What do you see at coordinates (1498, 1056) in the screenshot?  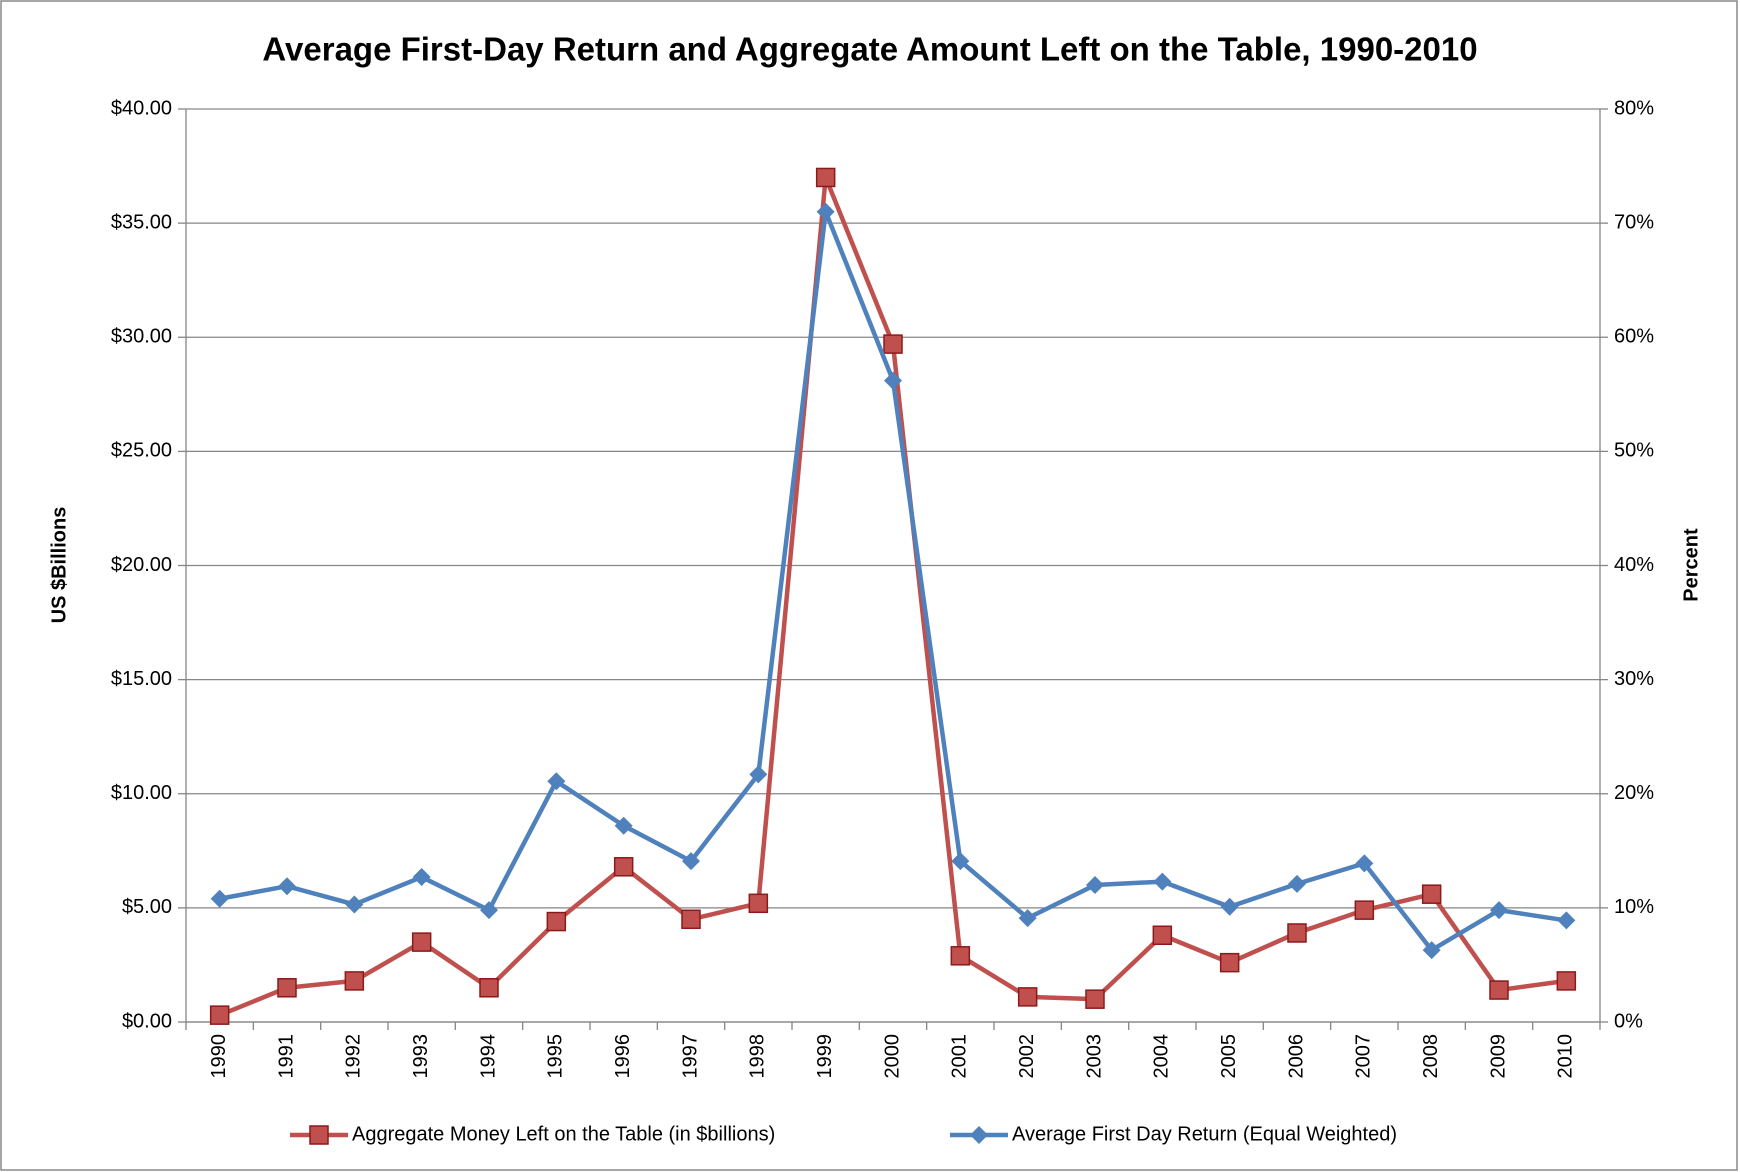 I see `x-tick-label: 2009` at bounding box center [1498, 1056].